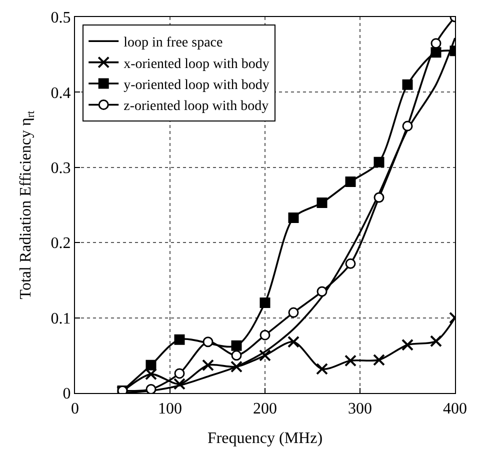 The image size is (477, 453). Describe the element at coordinates (360, 409) in the screenshot. I see `x-tick-label: 300` at that location.